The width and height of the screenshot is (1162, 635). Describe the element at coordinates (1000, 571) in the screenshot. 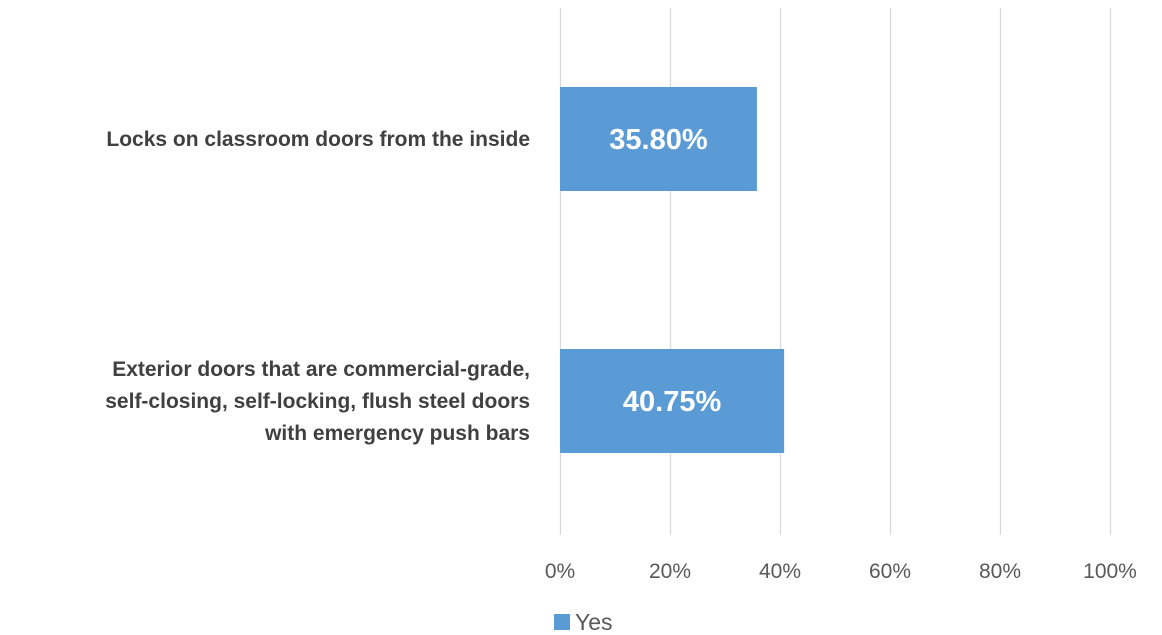

I see `x-tick-label-4: 80%` at that location.